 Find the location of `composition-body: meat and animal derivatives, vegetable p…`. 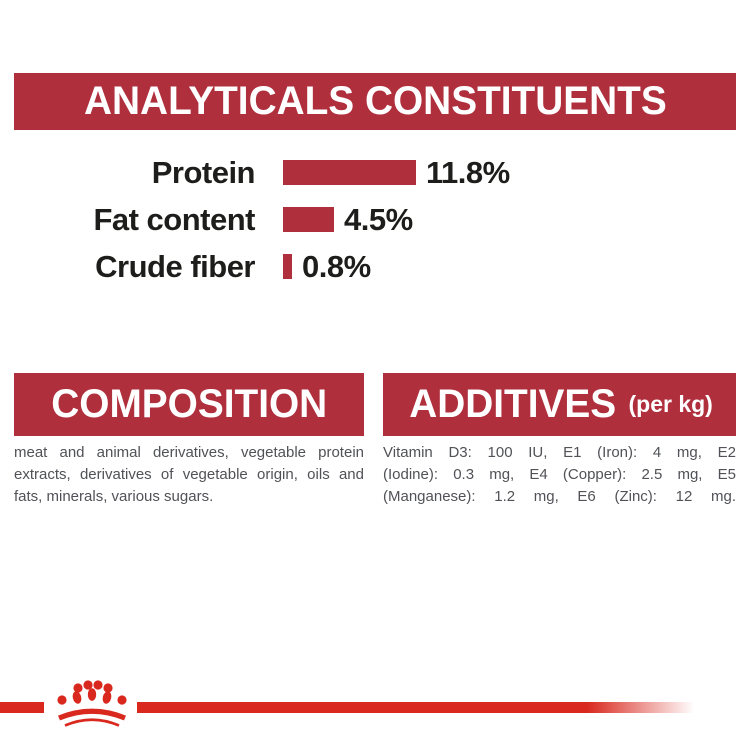

composition-body: meat and animal derivatives, vegetable p… is located at coordinates (189, 475).